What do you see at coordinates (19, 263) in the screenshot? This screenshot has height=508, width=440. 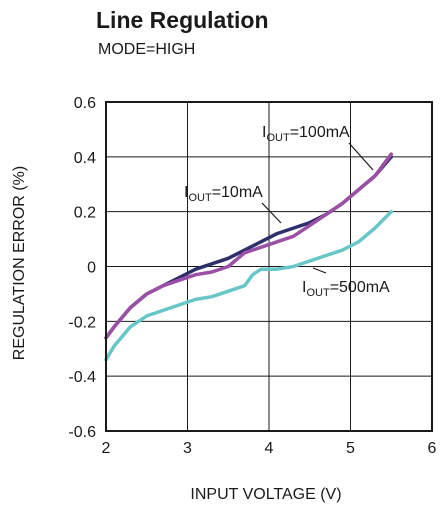 I see `y-axis-label: REGULATION ERROR (%)` at bounding box center [19, 263].